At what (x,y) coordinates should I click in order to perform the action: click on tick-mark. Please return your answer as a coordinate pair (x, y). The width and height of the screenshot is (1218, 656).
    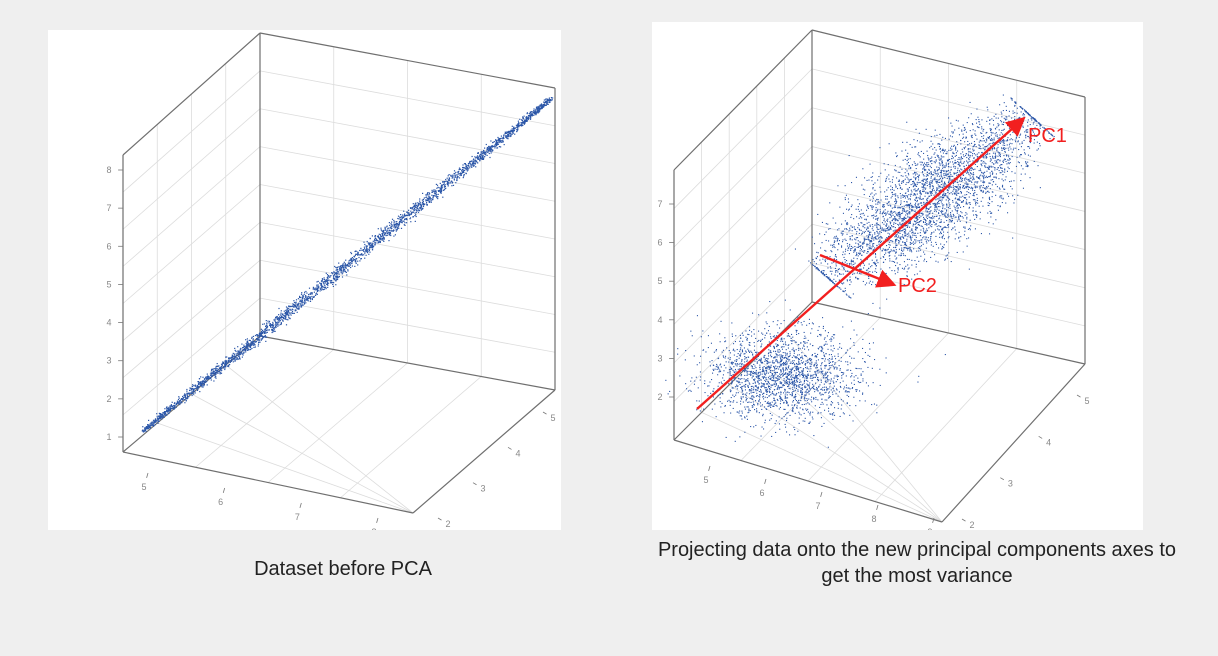
    Looking at the image, I should click on (1040, 437).